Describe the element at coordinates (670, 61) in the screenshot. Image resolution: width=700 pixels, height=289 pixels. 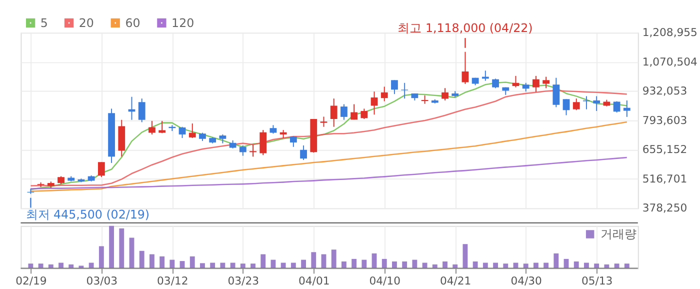
I see `y-tick-label: 1,070,504` at that location.